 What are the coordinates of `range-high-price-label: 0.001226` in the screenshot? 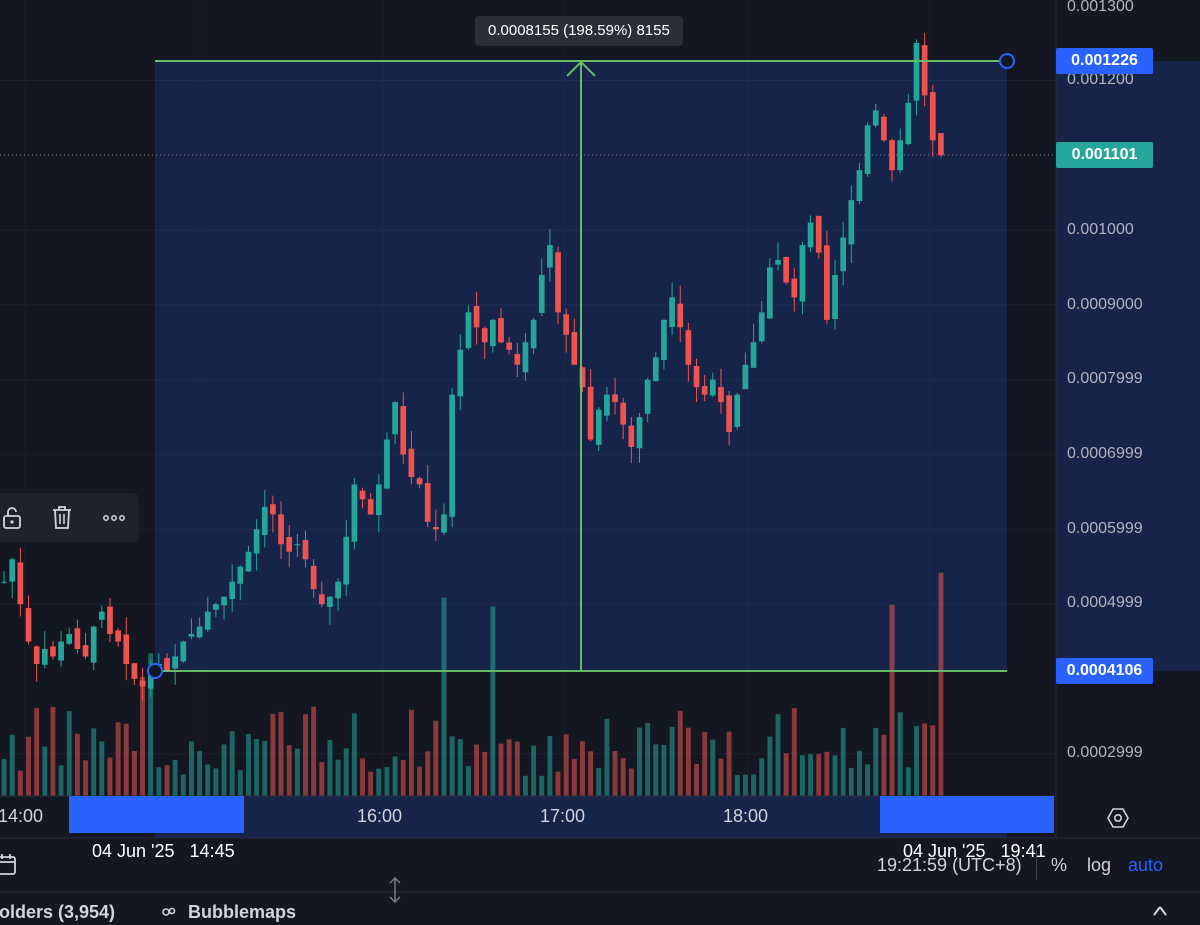 It's located at (1104, 61).